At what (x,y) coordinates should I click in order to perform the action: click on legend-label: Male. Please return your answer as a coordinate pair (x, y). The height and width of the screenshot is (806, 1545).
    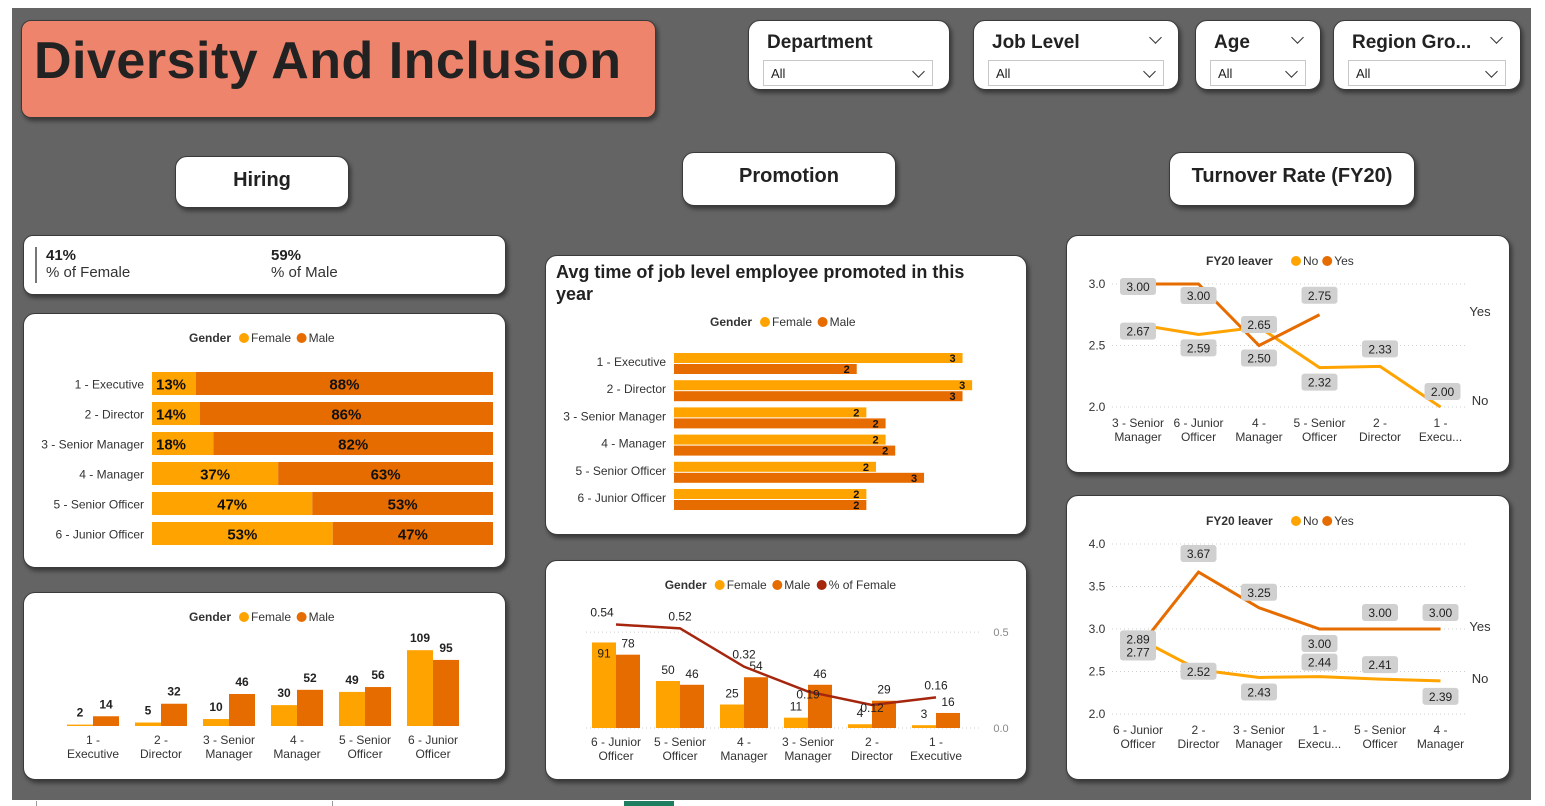
    Looking at the image, I should click on (322, 338).